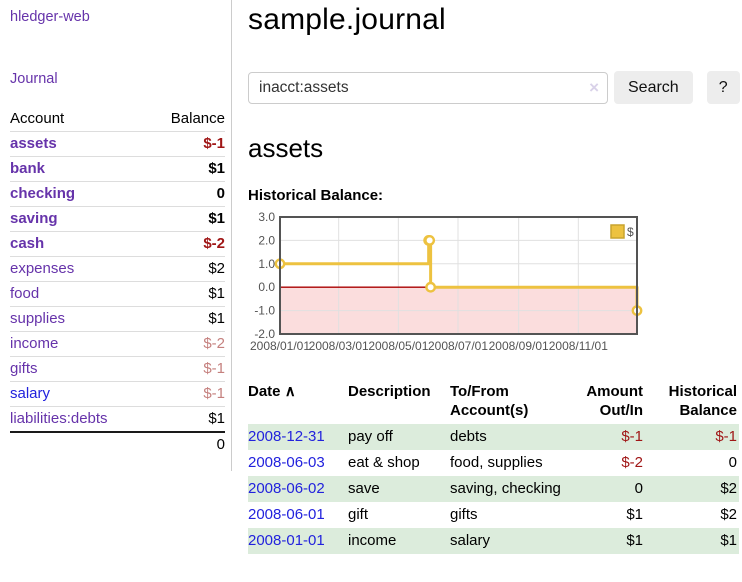  I want to click on account-row: gifts $-1, so click(117, 369).